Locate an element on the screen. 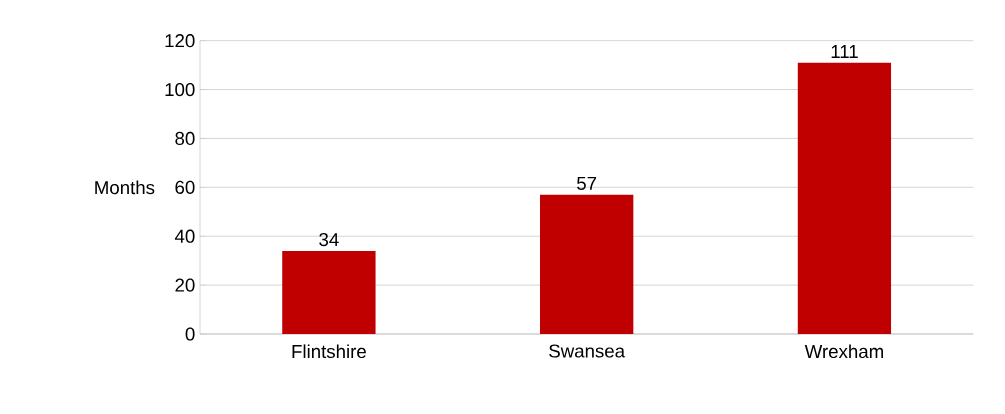  y-tick-label: 20 is located at coordinates (185, 285).